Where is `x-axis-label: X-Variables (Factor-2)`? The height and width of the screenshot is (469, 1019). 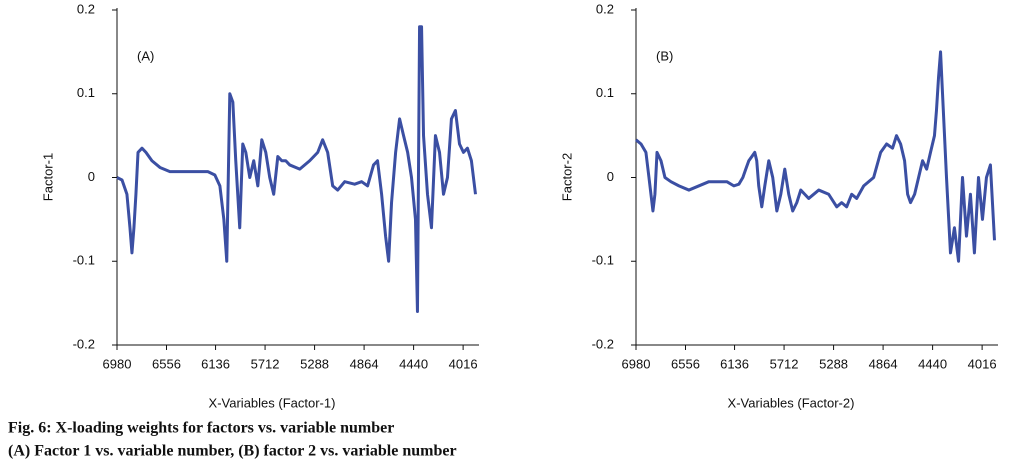
x-axis-label: X-Variables (Factor-2) is located at coordinates (791, 402).